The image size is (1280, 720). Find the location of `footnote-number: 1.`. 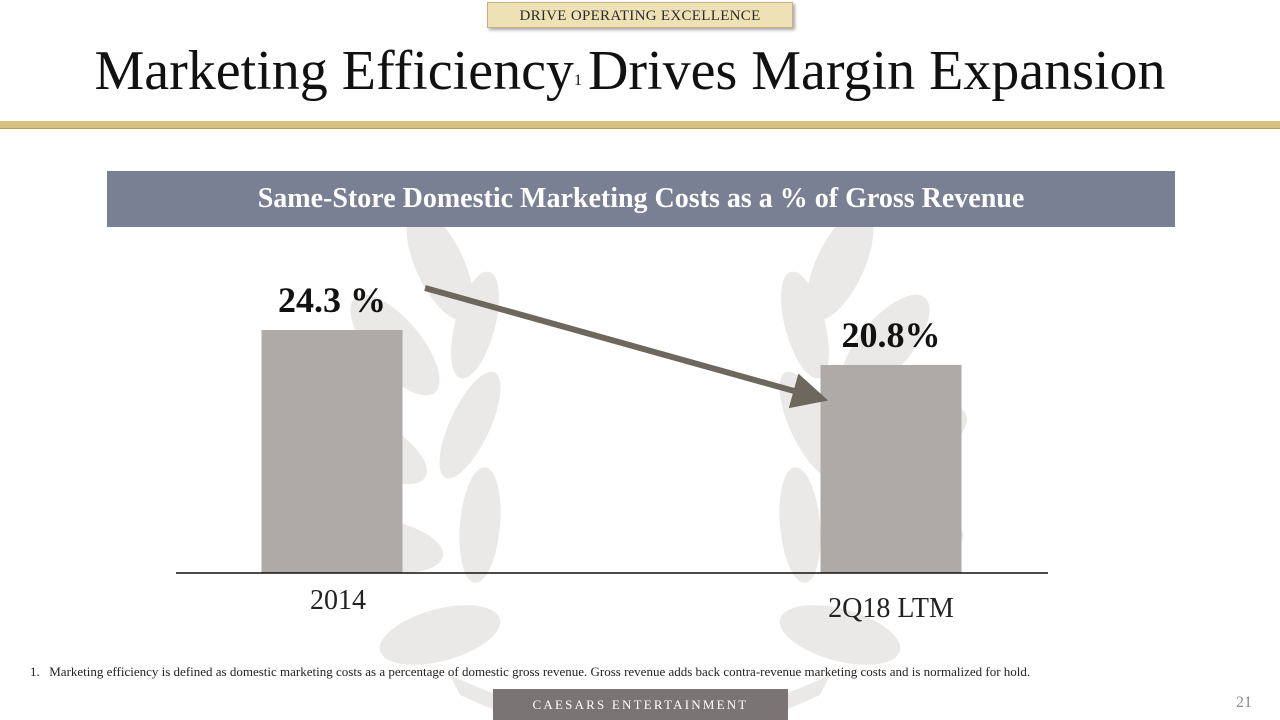

footnote-number: 1. is located at coordinates (35, 671).